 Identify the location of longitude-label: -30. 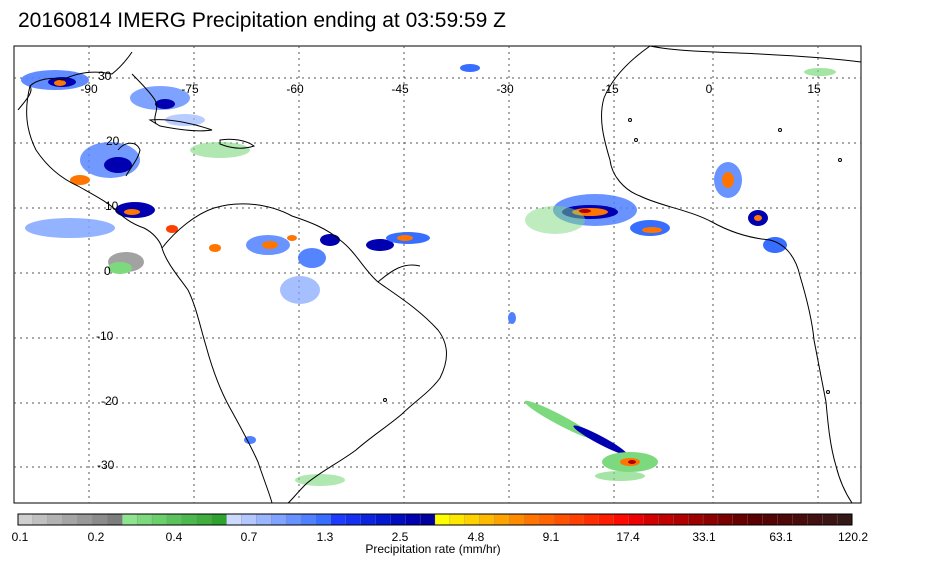
(505, 89).